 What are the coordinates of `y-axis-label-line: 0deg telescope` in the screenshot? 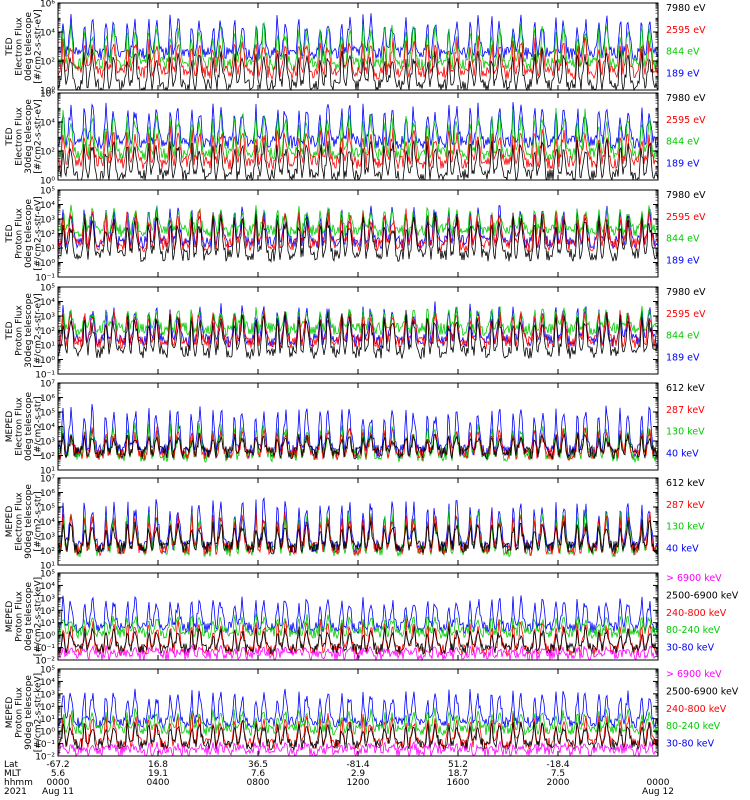 It's located at (29, 427).